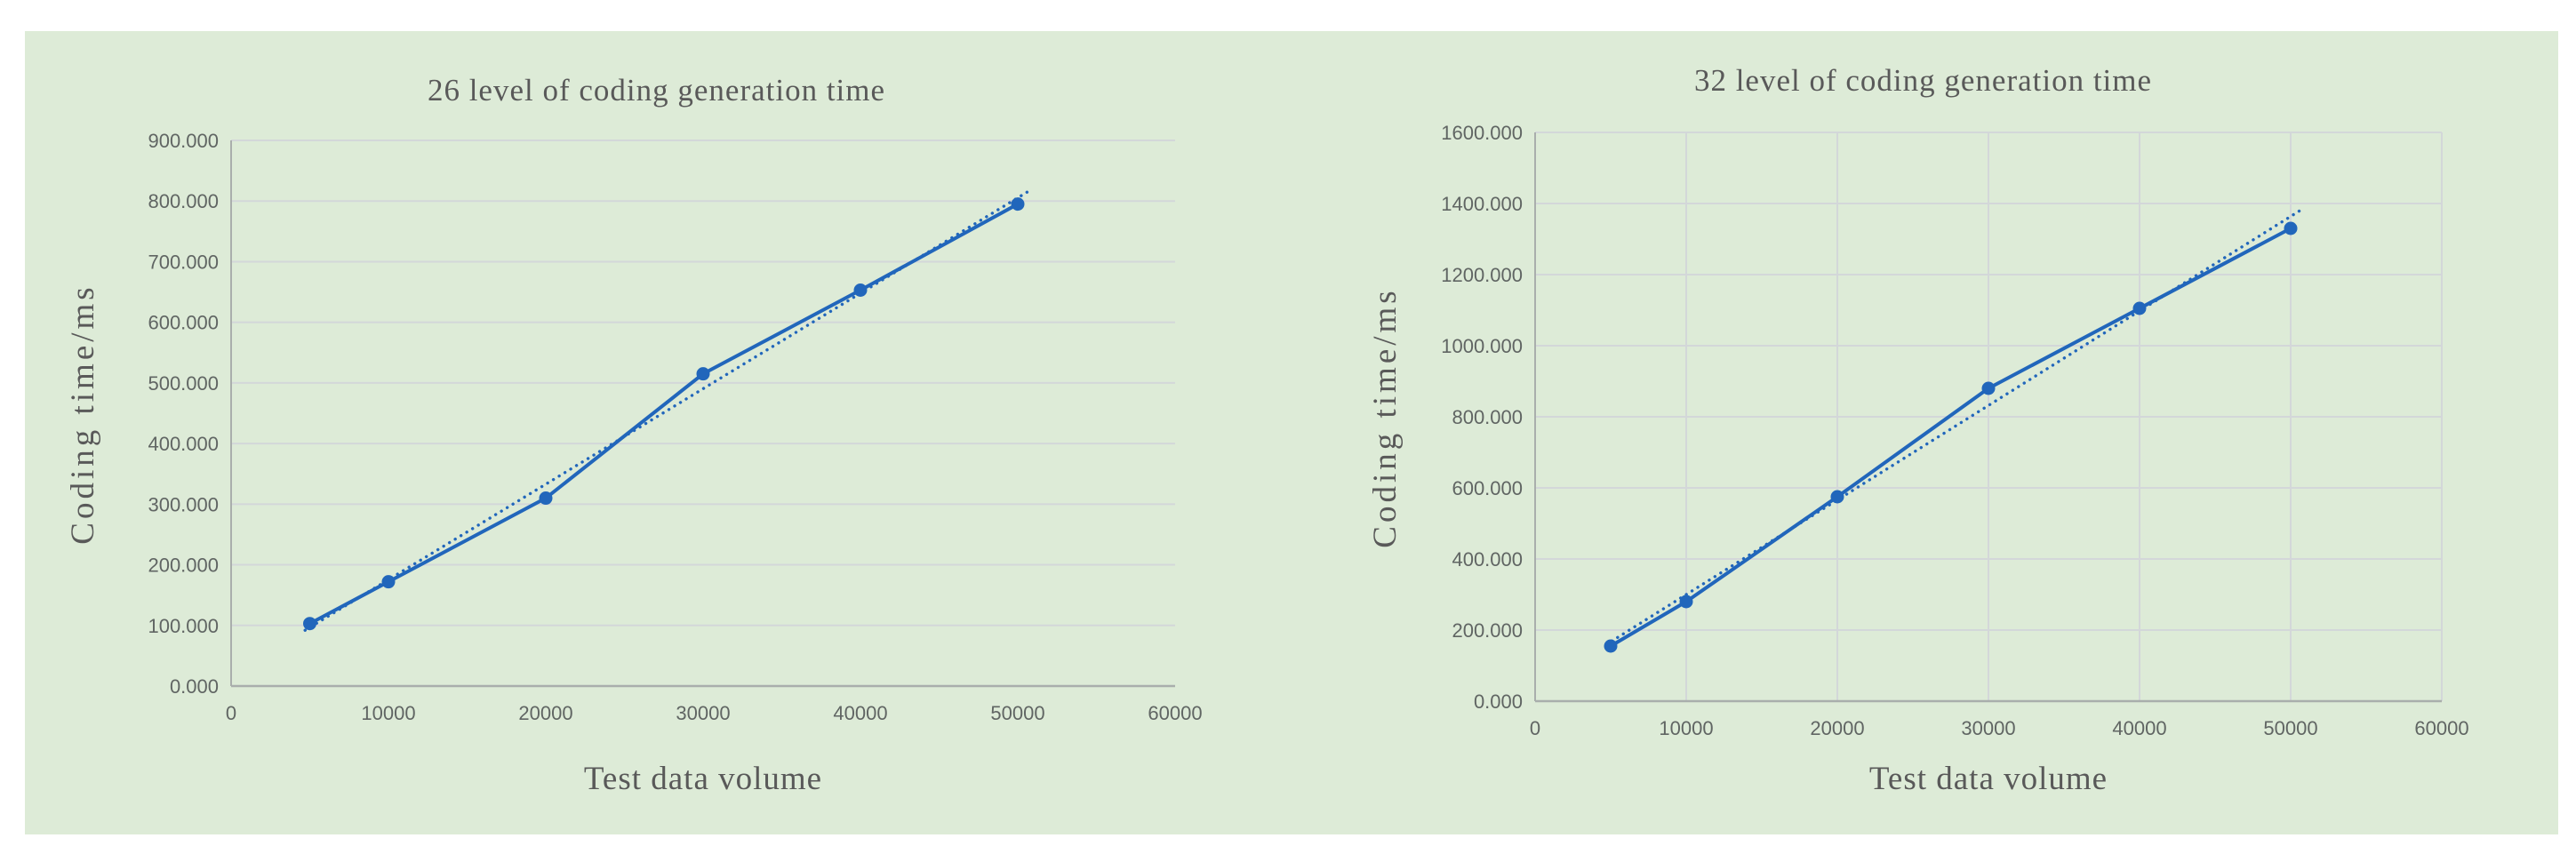 Image resolution: width=2576 pixels, height=854 pixels. Describe the element at coordinates (1482, 133) in the screenshot. I see `y-tick-label: 1600.000` at that location.